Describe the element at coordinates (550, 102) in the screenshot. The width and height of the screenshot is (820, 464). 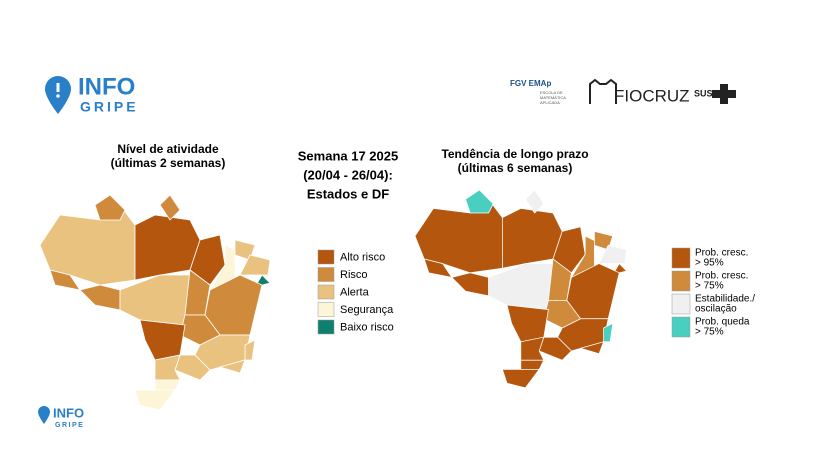
I see `fgv-sub: APLICADA` at that location.